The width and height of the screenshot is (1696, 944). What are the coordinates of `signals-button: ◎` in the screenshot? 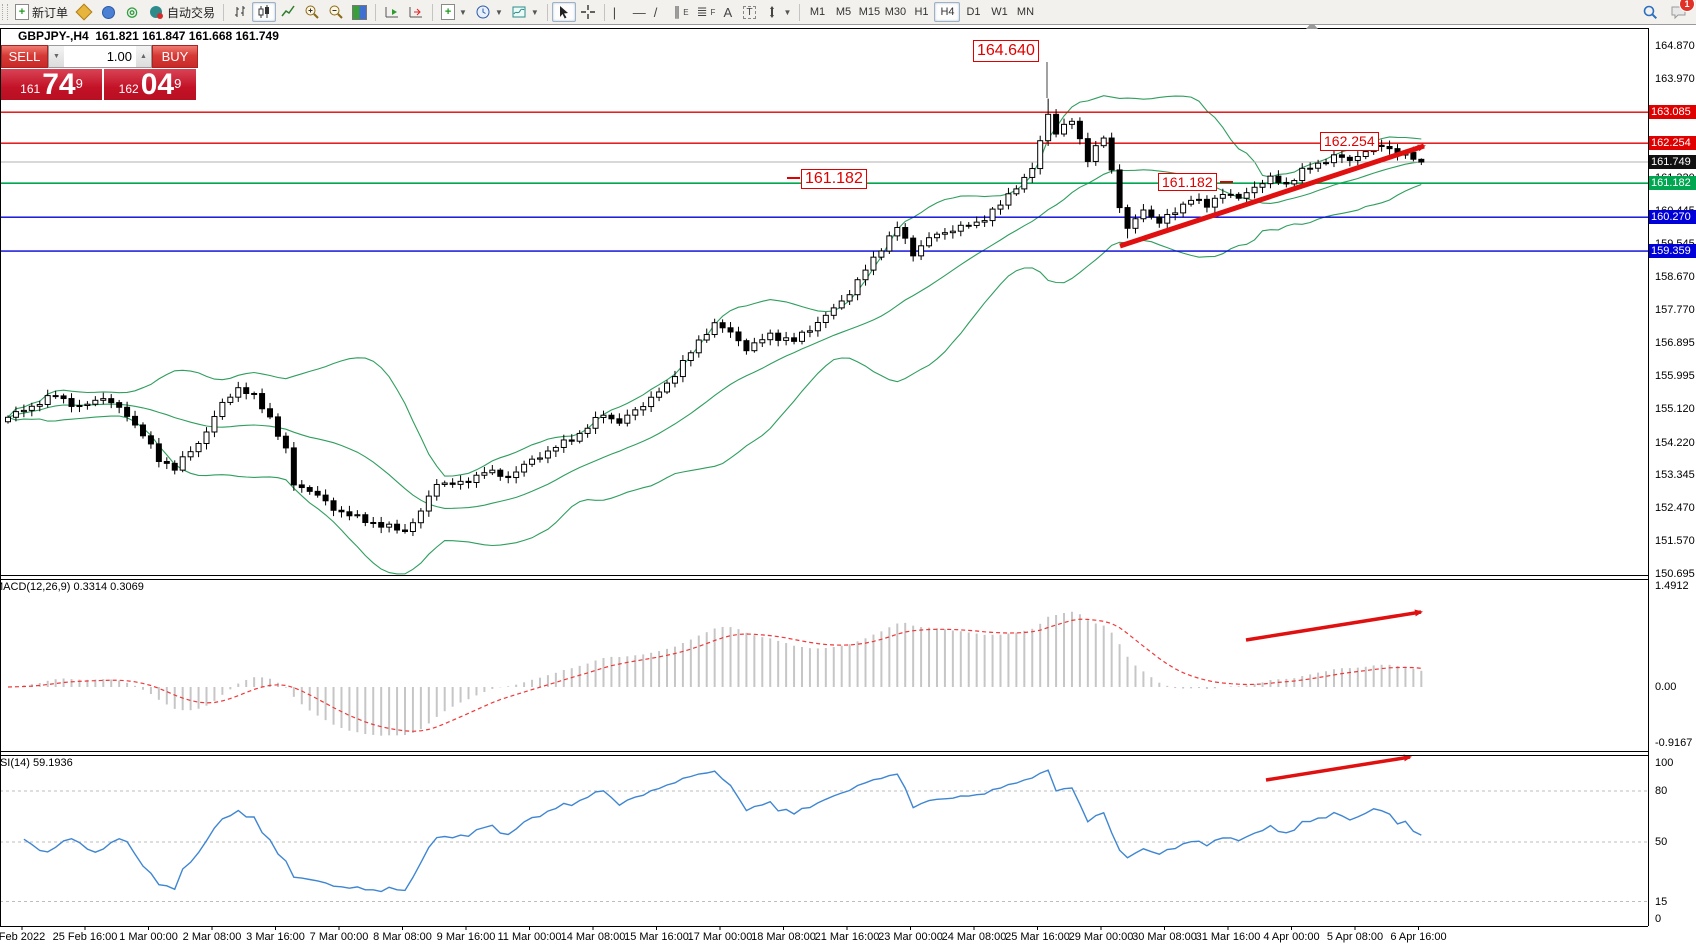 It's located at (132, 12).